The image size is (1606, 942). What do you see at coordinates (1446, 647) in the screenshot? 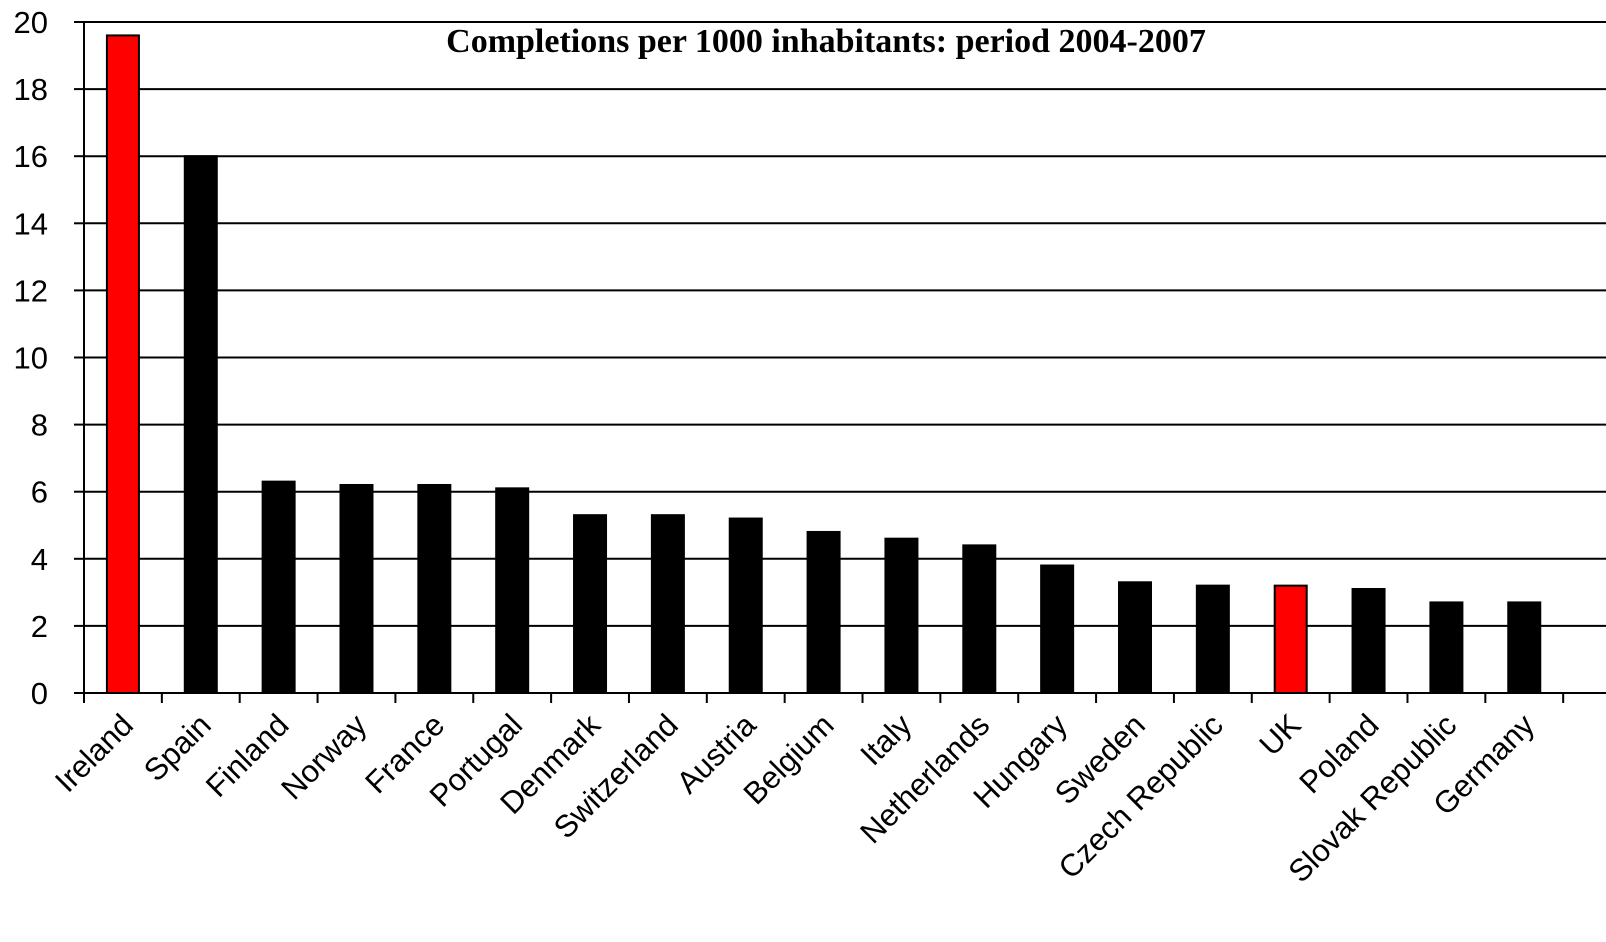
I see `bar-slovak-republic` at bounding box center [1446, 647].